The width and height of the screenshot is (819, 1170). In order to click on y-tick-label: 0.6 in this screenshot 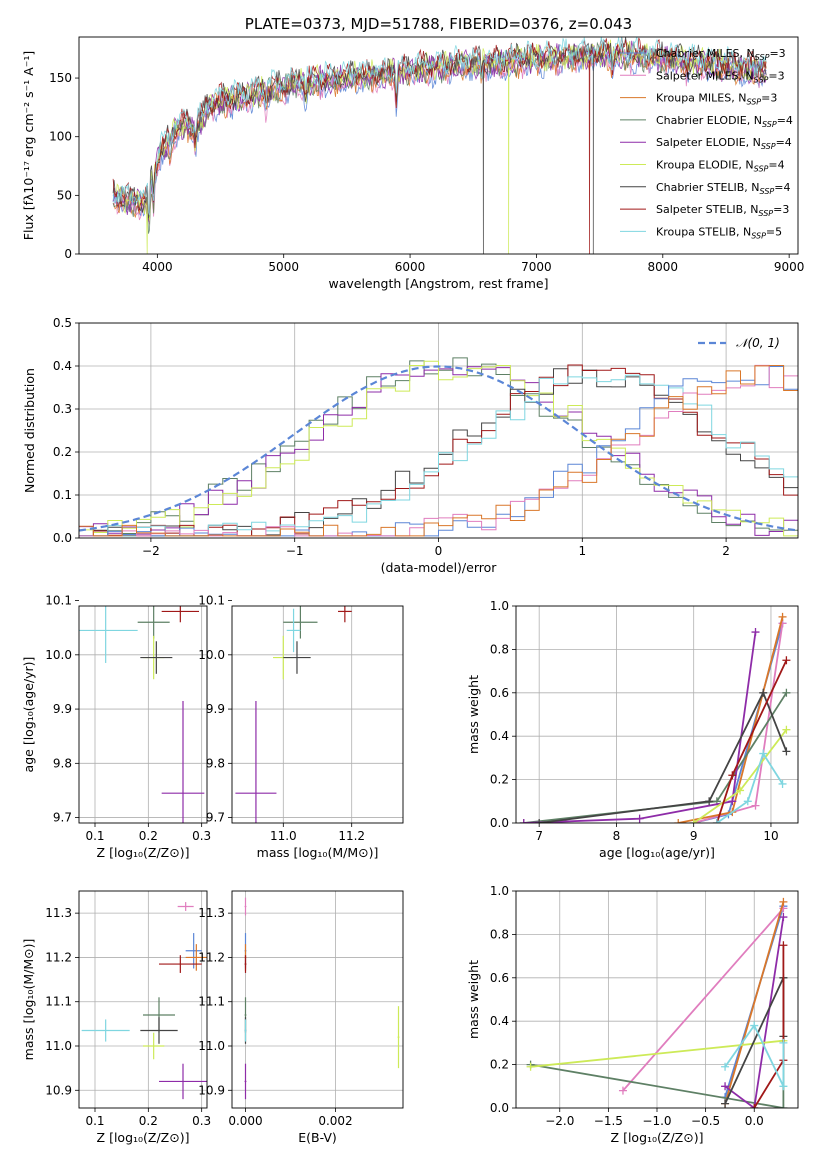, I will do `click(499, 978)`.